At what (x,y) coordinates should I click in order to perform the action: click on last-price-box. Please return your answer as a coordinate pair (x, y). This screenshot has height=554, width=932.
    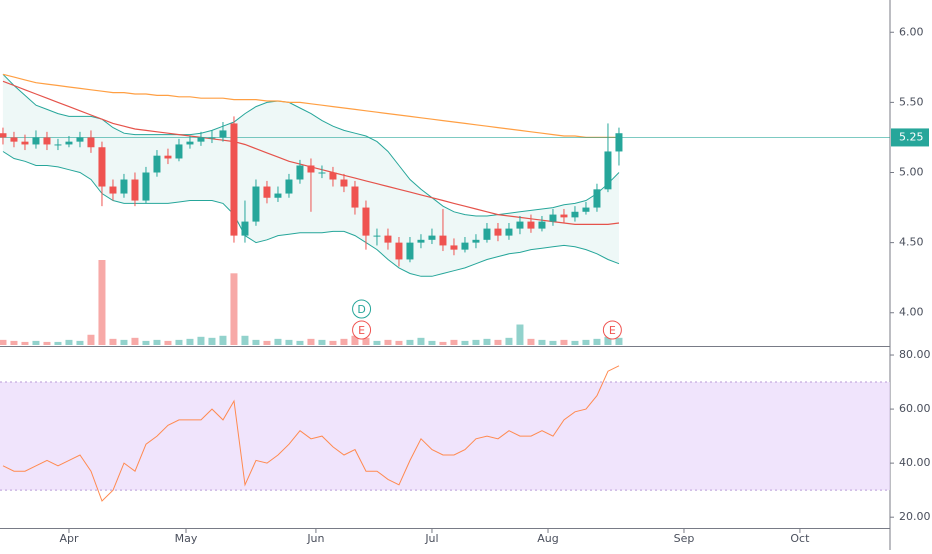
    Looking at the image, I should click on (910, 137).